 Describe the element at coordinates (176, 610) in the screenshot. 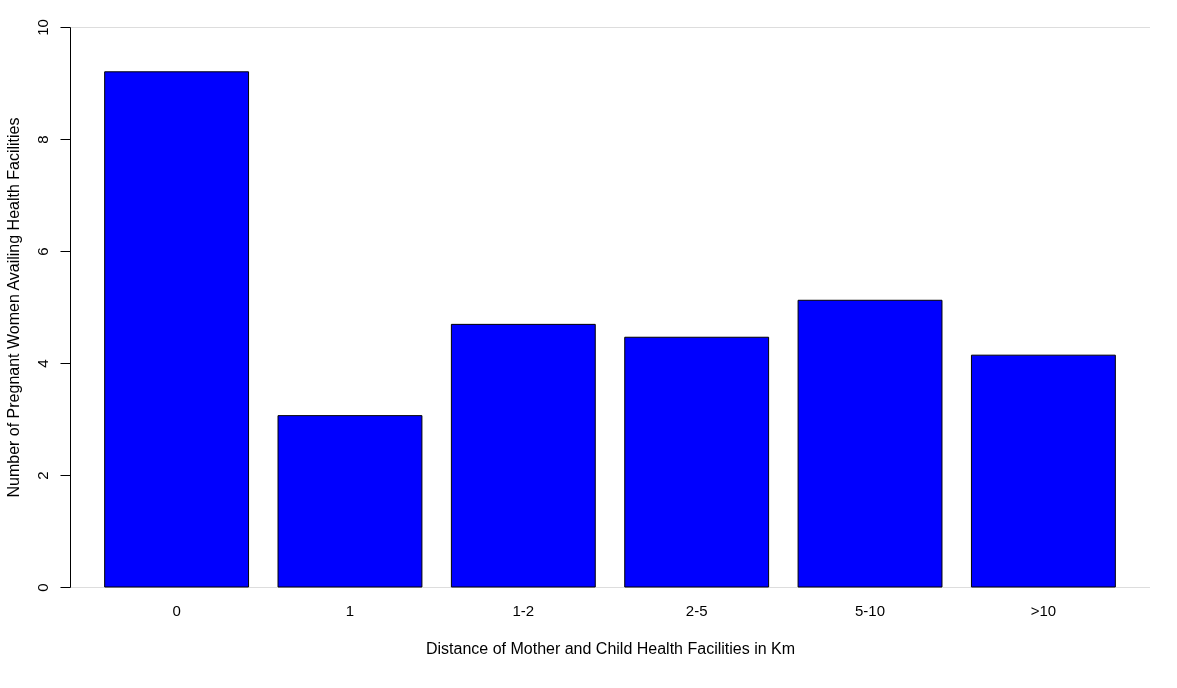

I see `x-tick-label: 0` at that location.